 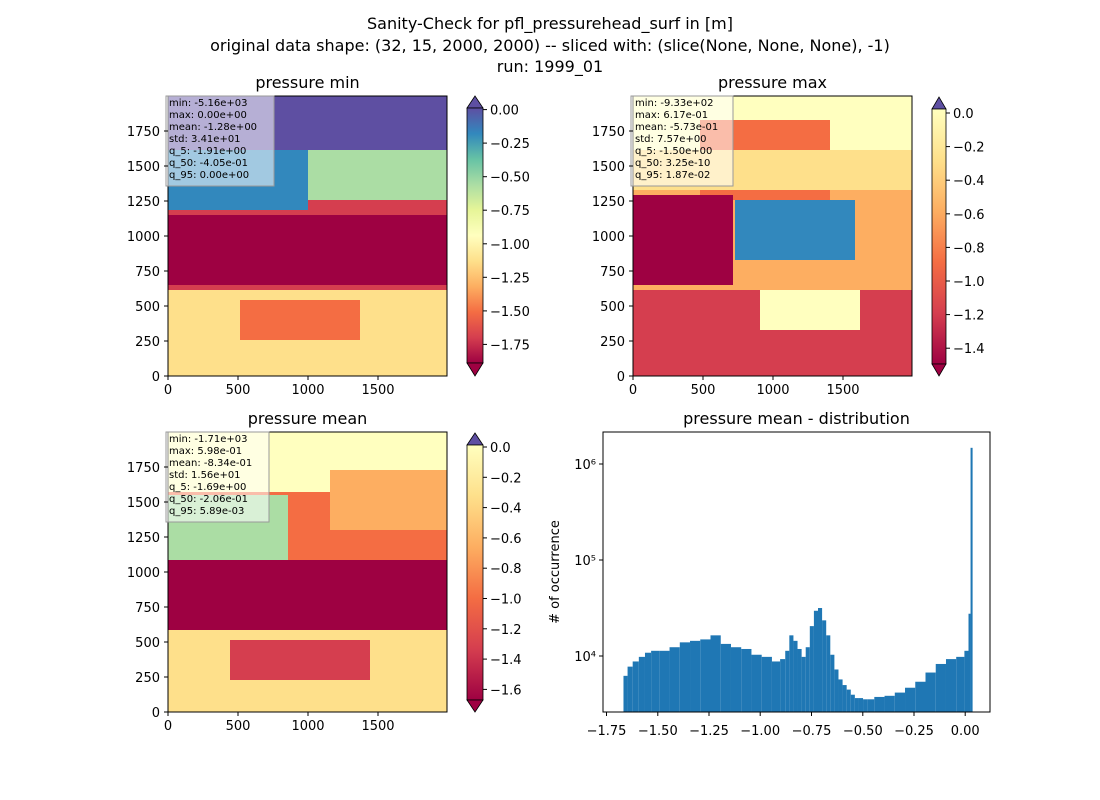 What do you see at coordinates (958, 236) in the screenshot?
I see `colorbar: 0.0 −0.2 −0.4 −0.6 −0.8 −1.0 −1.2 −1.4` at bounding box center [958, 236].